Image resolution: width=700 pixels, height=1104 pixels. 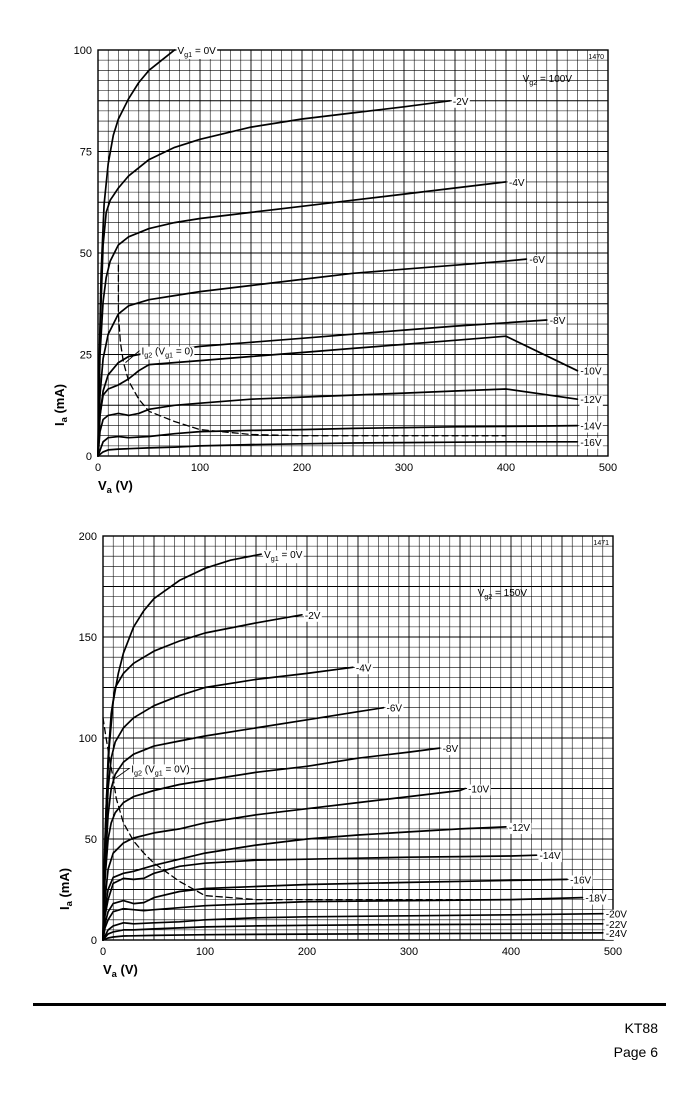 I want to click on series-line-18v, so click(x=343, y=918).